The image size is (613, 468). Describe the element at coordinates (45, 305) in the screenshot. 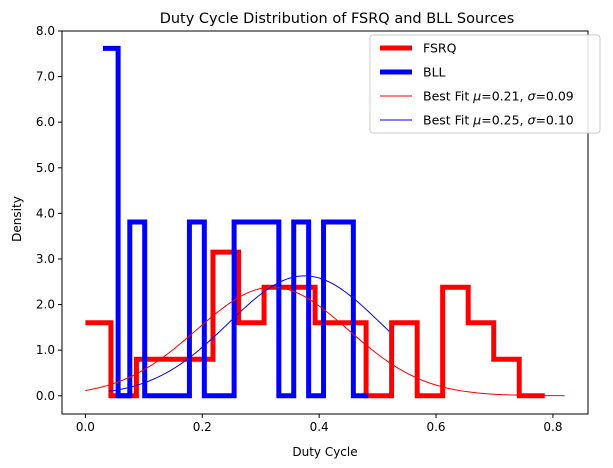

I see `y-tick-label: 2.0` at that location.